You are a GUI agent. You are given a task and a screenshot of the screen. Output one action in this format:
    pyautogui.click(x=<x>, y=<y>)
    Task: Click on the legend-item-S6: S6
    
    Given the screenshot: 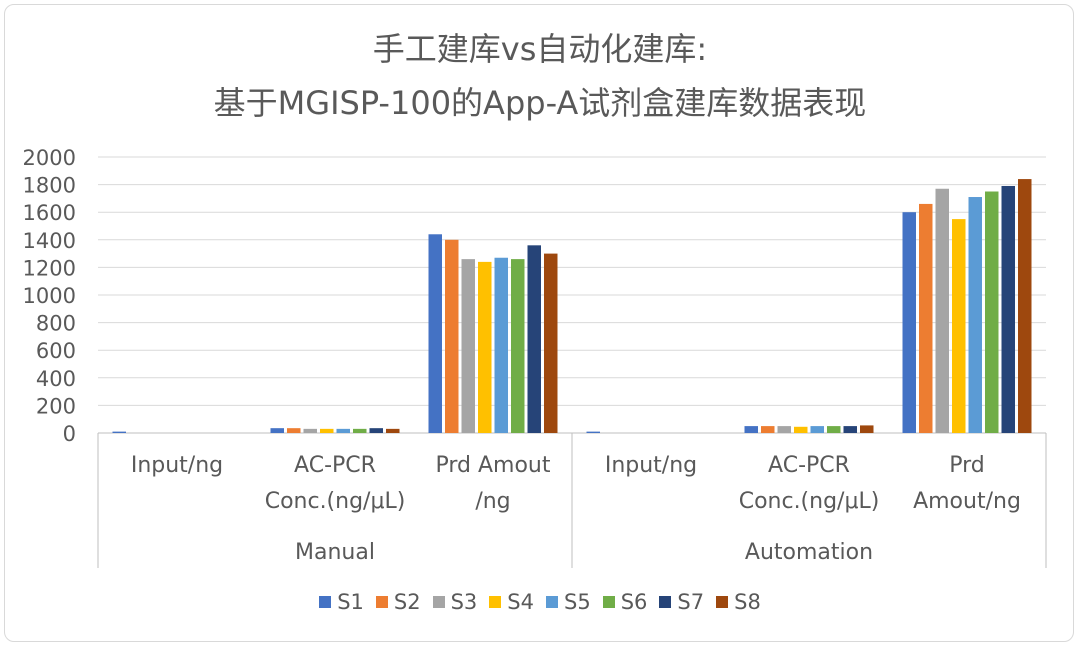 What is the action you would take?
    pyautogui.click(x=625, y=602)
    